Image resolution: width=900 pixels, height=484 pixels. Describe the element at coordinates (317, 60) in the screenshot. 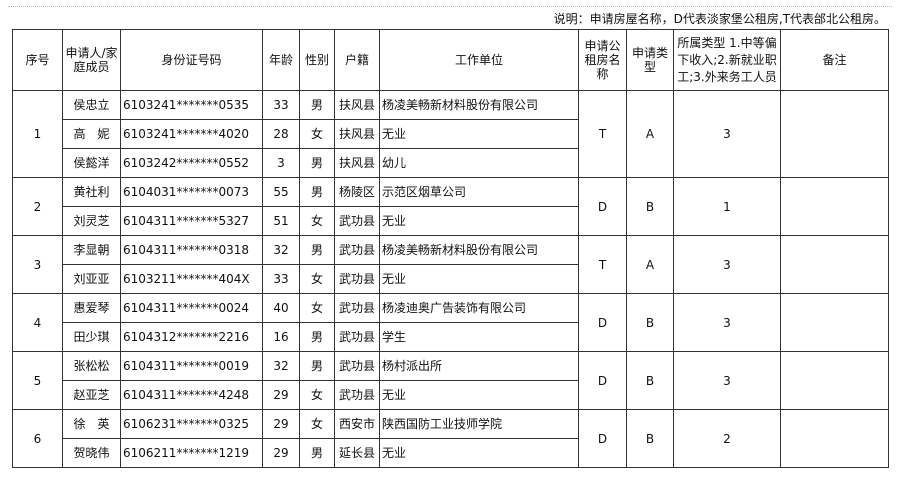

I see `col-header-sex: 性别` at that location.